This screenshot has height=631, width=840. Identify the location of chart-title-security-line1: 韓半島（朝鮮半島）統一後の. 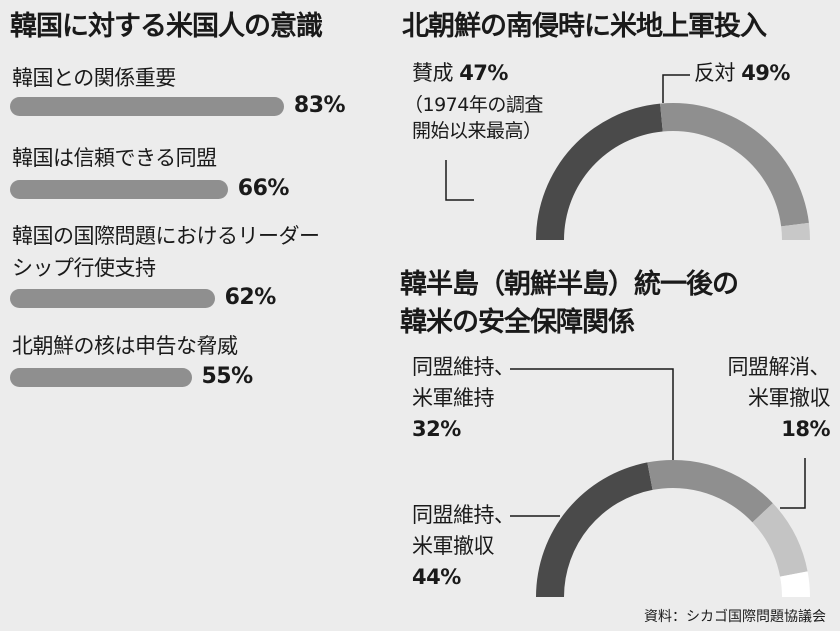
(569, 284).